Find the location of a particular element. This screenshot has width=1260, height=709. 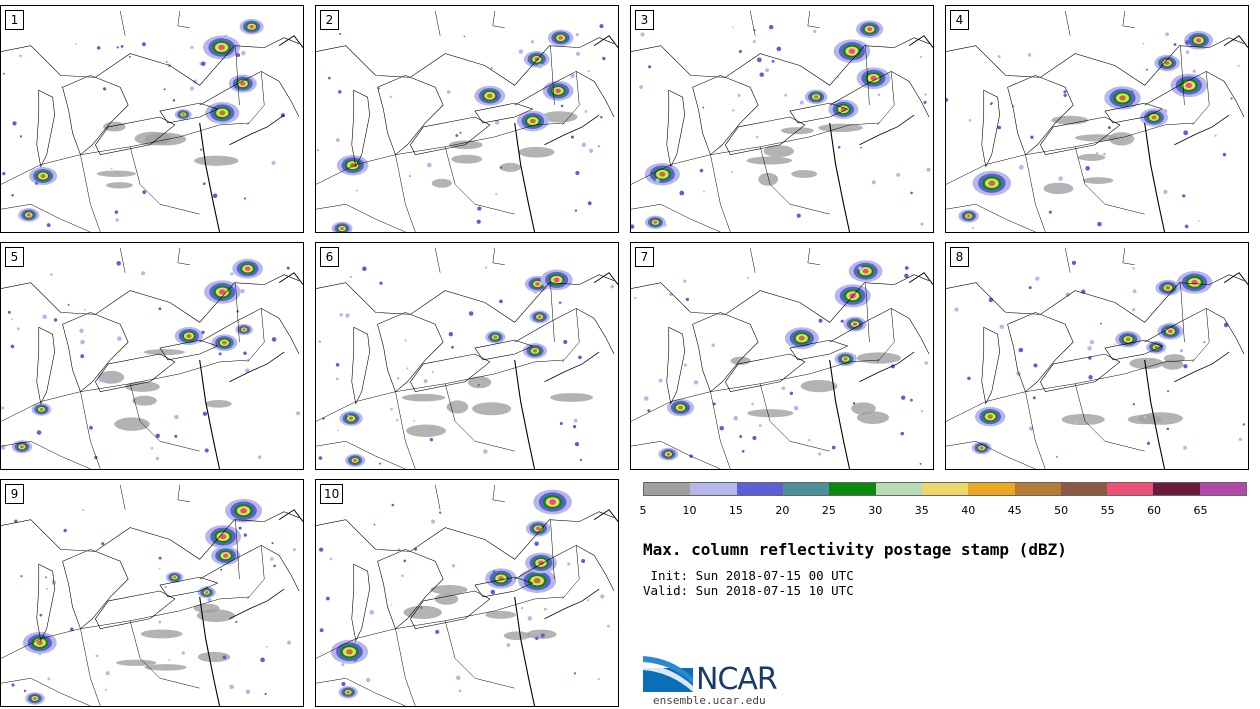

member-panel-9: 9 is located at coordinates (152, 593).